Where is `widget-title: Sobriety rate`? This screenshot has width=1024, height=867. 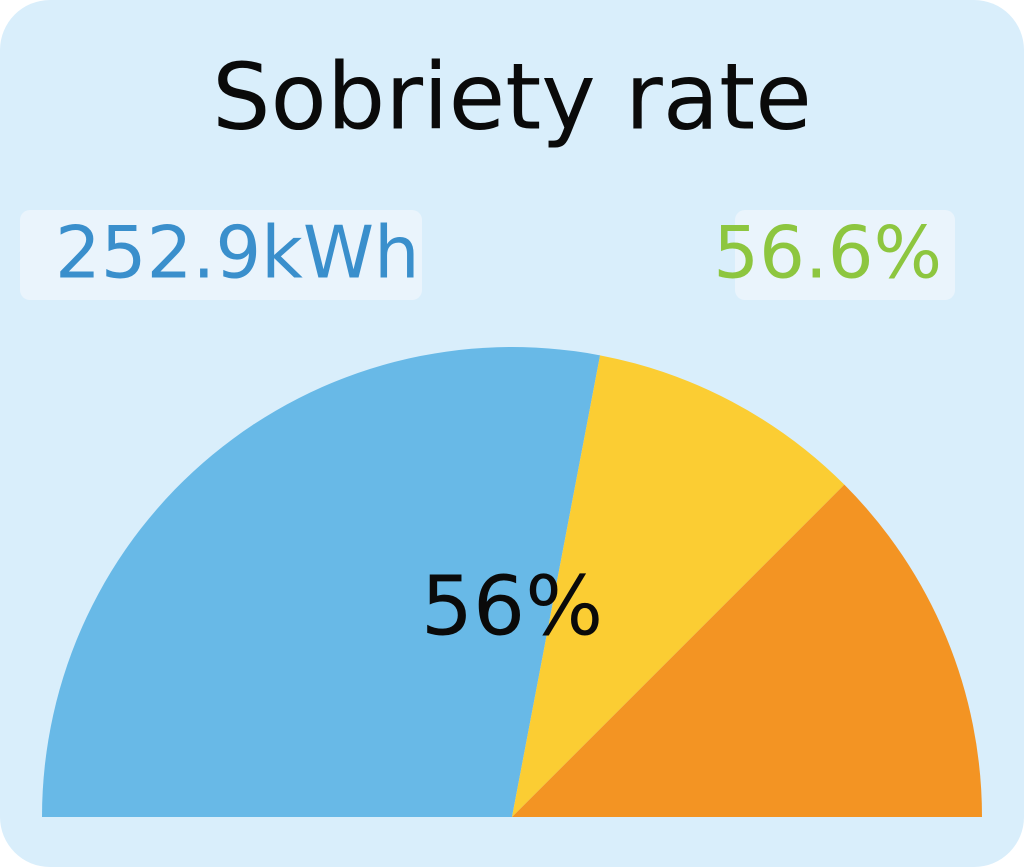 widget-title: Sobriety rate is located at coordinates (512, 96).